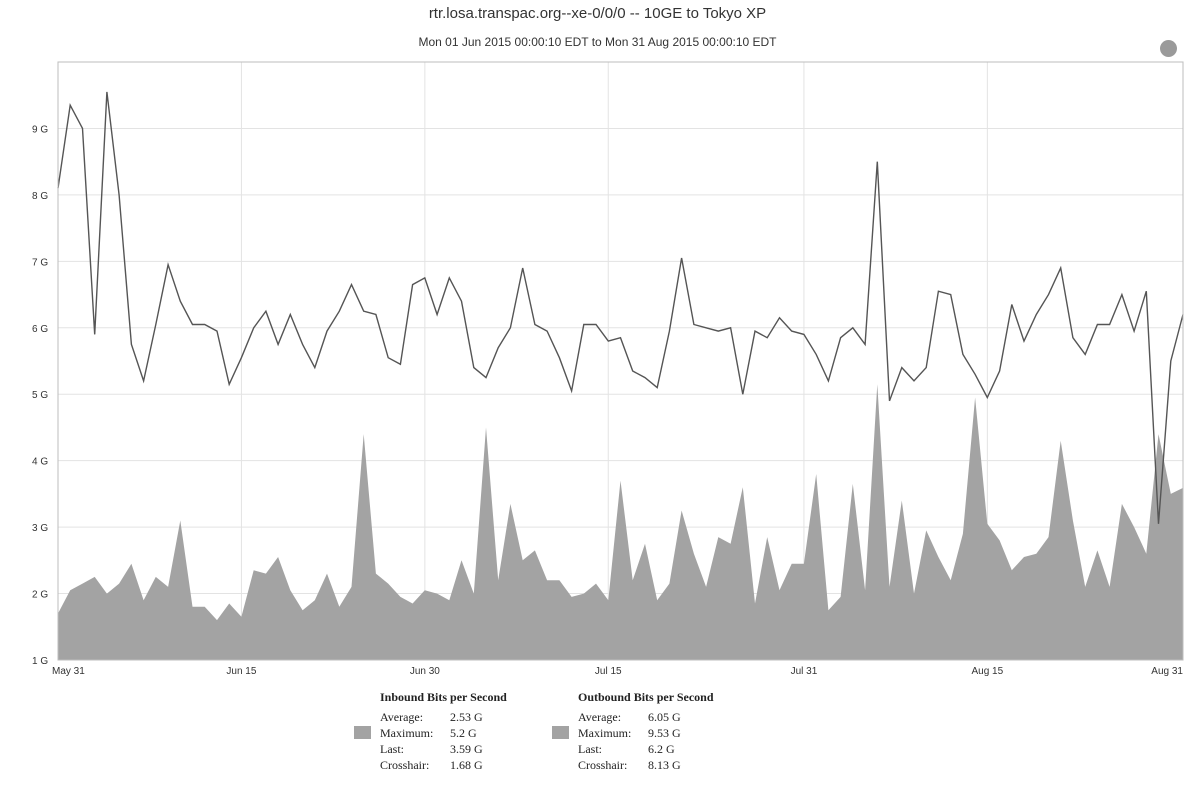 This screenshot has width=1195, height=789. I want to click on x-tick-label: Jun 15, so click(241, 671).